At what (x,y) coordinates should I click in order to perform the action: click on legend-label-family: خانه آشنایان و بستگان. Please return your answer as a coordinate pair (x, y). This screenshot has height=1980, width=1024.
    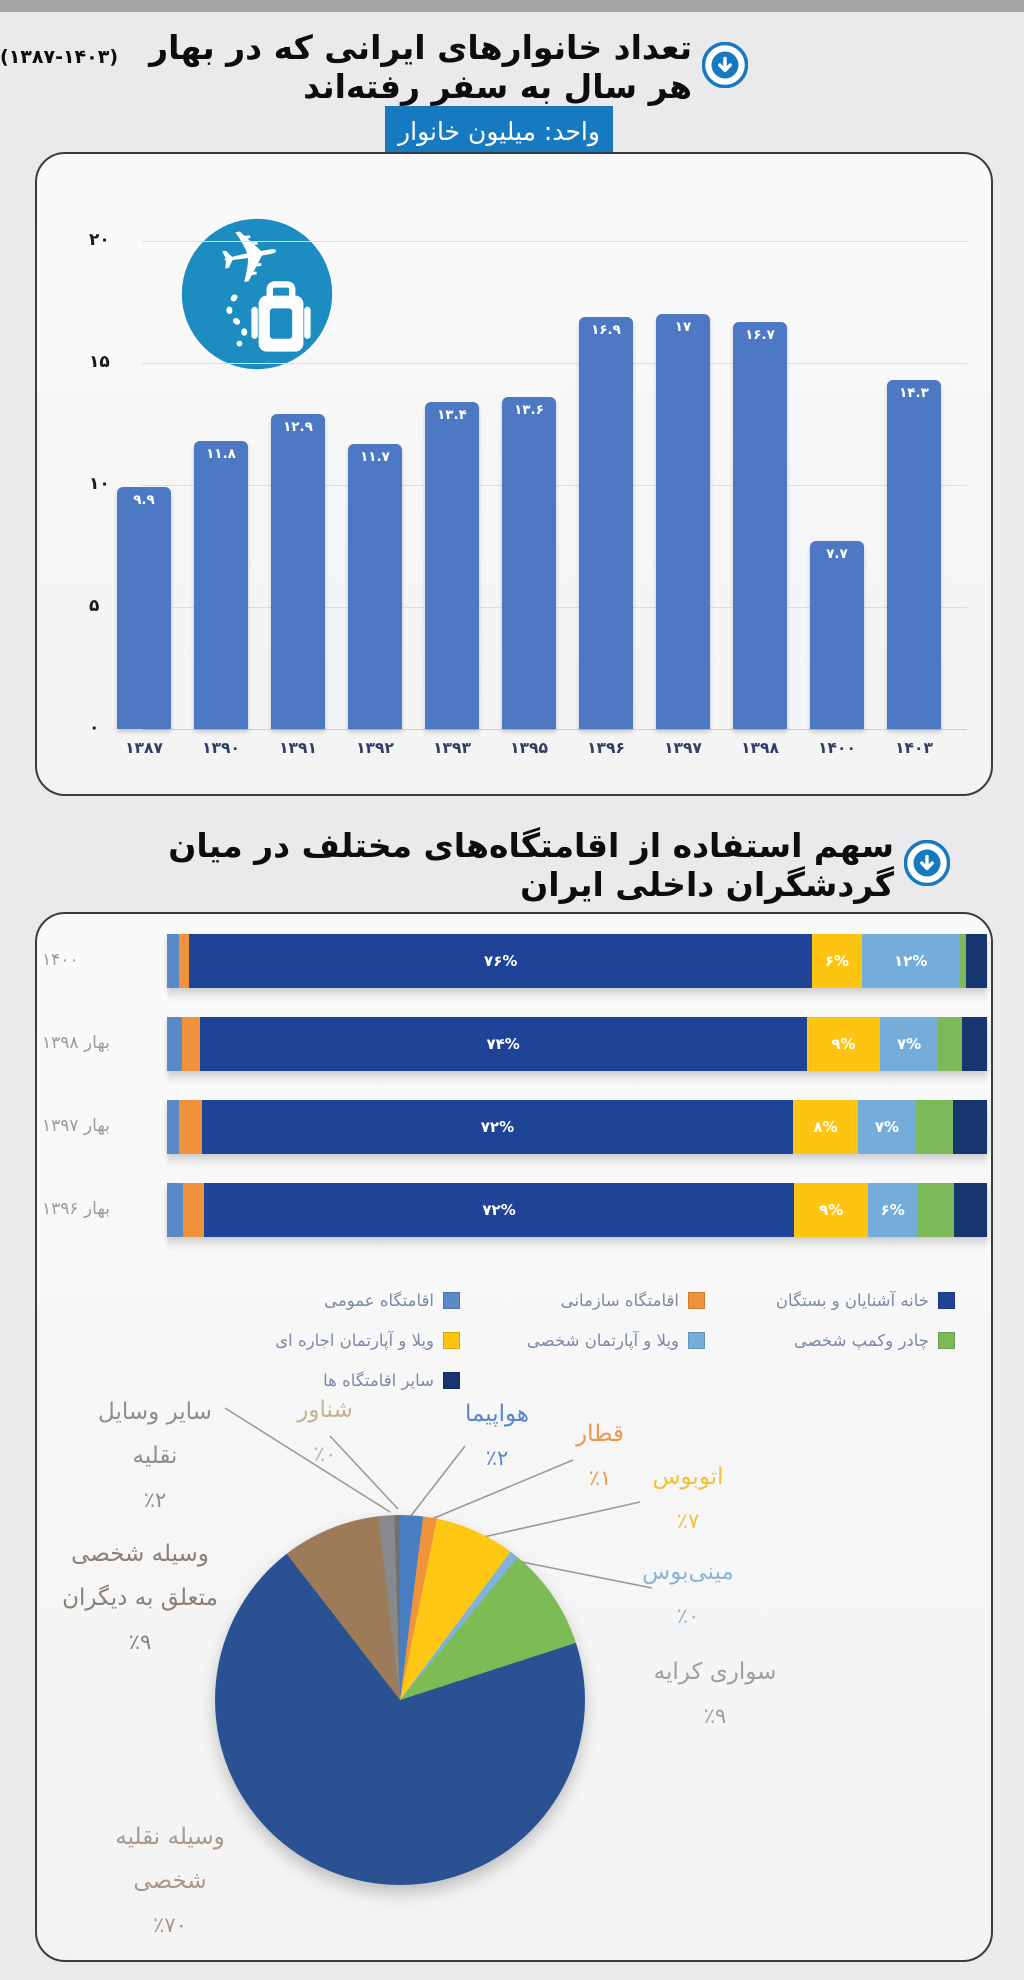
    Looking at the image, I should click on (852, 1300).